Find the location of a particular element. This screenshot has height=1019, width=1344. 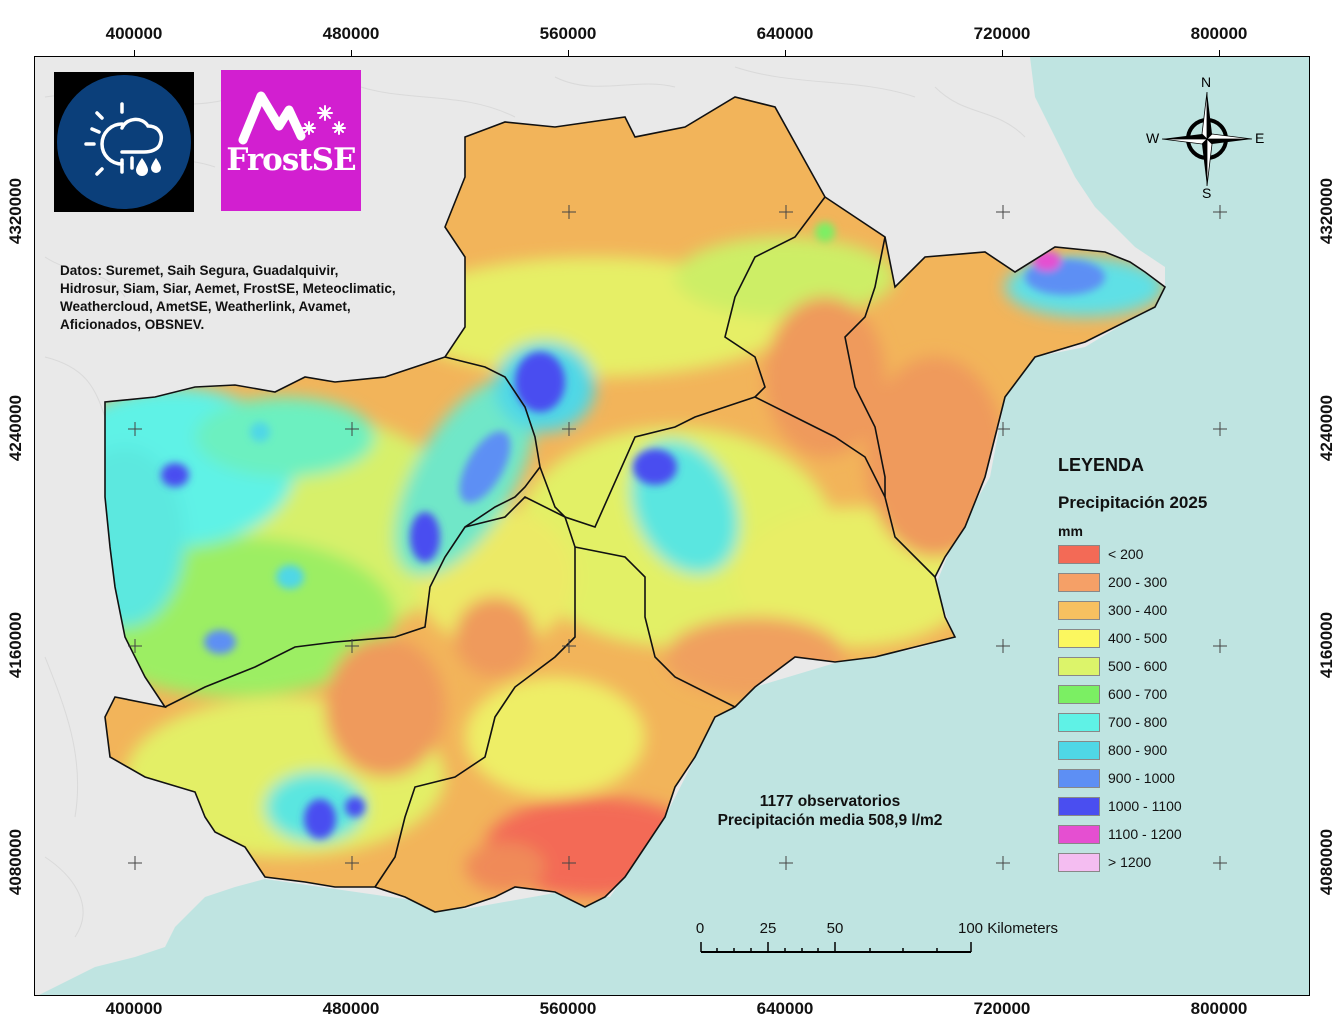

observatories-count: 1177 observatorios is located at coordinates (830, 801).